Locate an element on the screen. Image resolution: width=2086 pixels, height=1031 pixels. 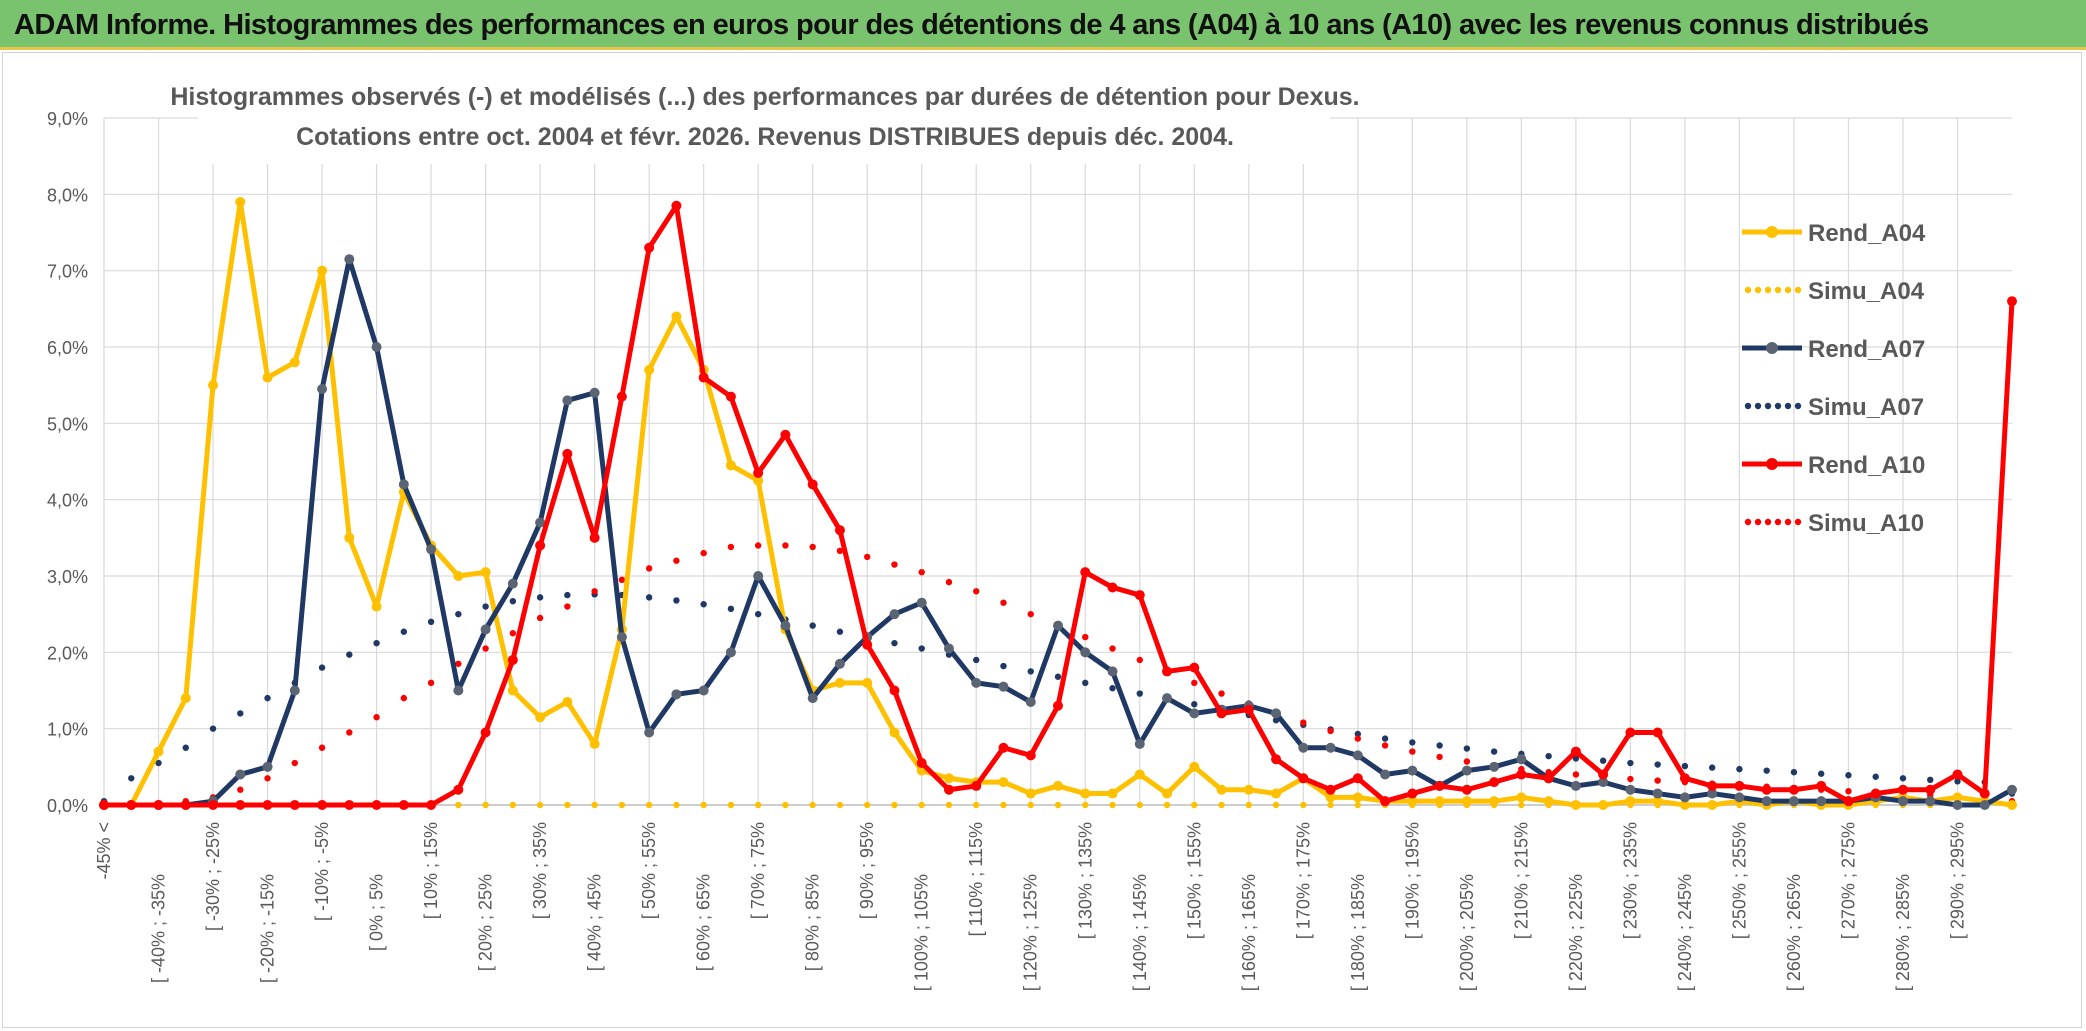
x-tick-label: [ 200% ; 205% is located at coordinates (1467, 932).